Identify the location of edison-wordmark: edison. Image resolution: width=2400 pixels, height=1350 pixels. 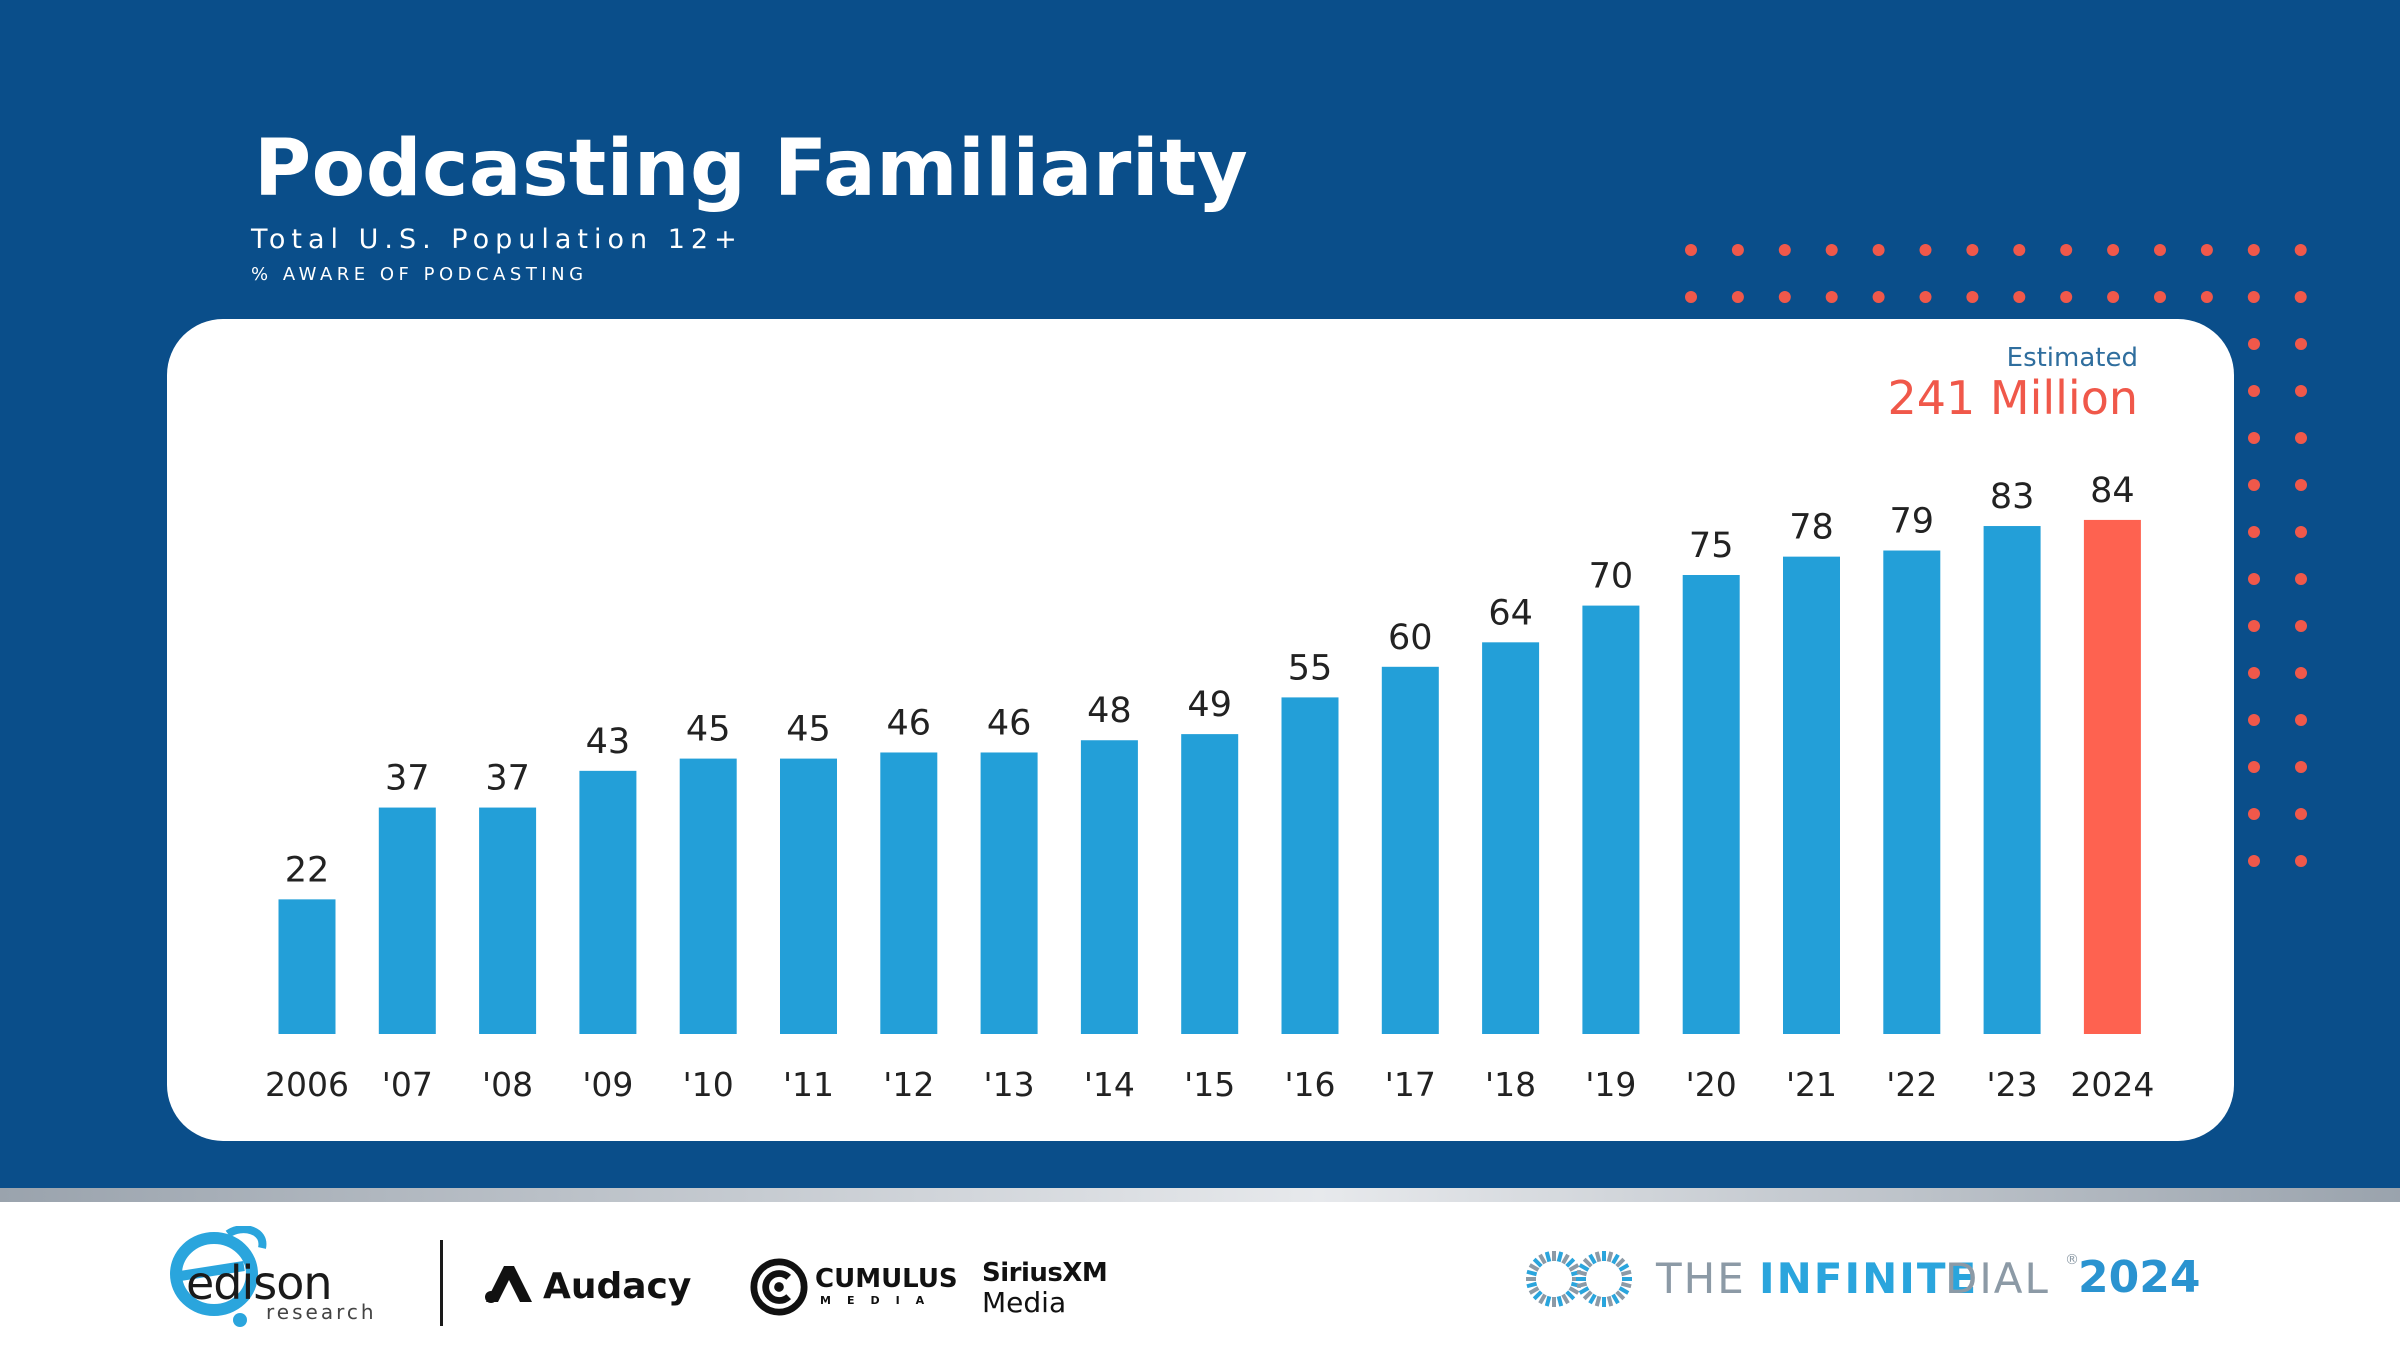
(259, 1283).